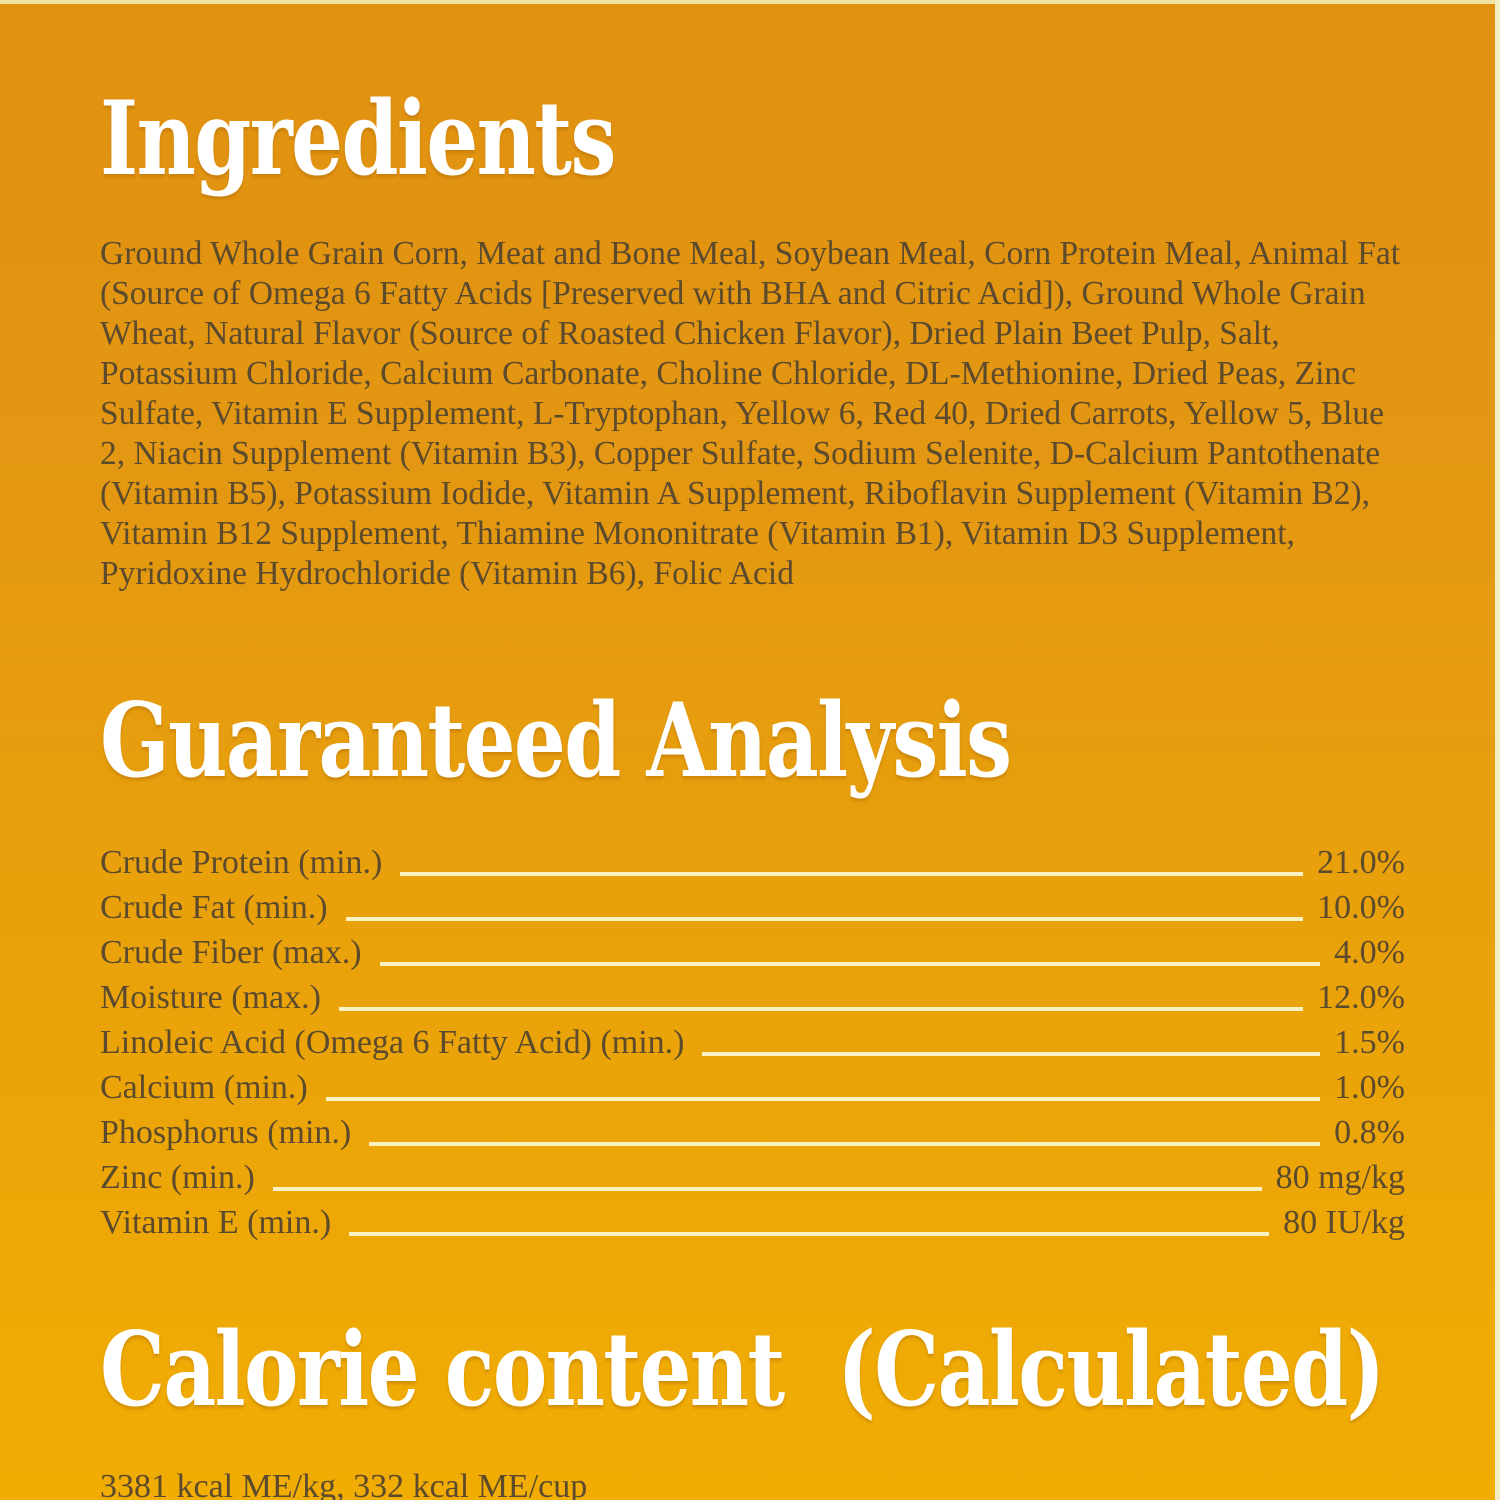  Describe the element at coordinates (742, 1369) in the screenshot. I see `calorie-content-title: Calorie content (Calculated)` at that location.